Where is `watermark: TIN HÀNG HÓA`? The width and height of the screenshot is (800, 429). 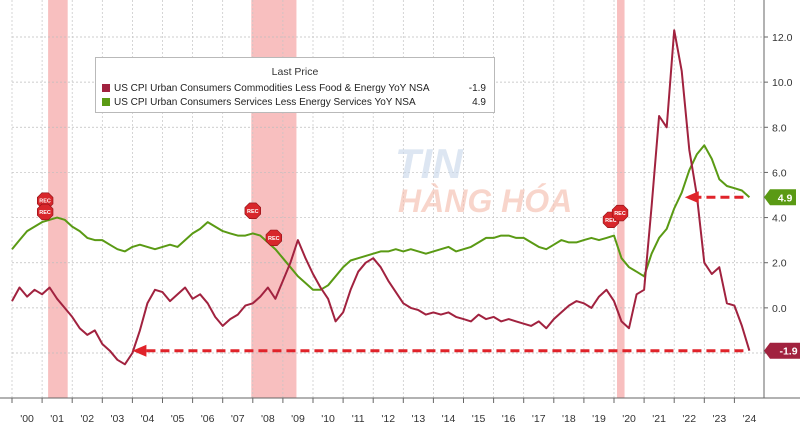 watermark: TIN HÀNG HÓA is located at coordinates (483, 179).